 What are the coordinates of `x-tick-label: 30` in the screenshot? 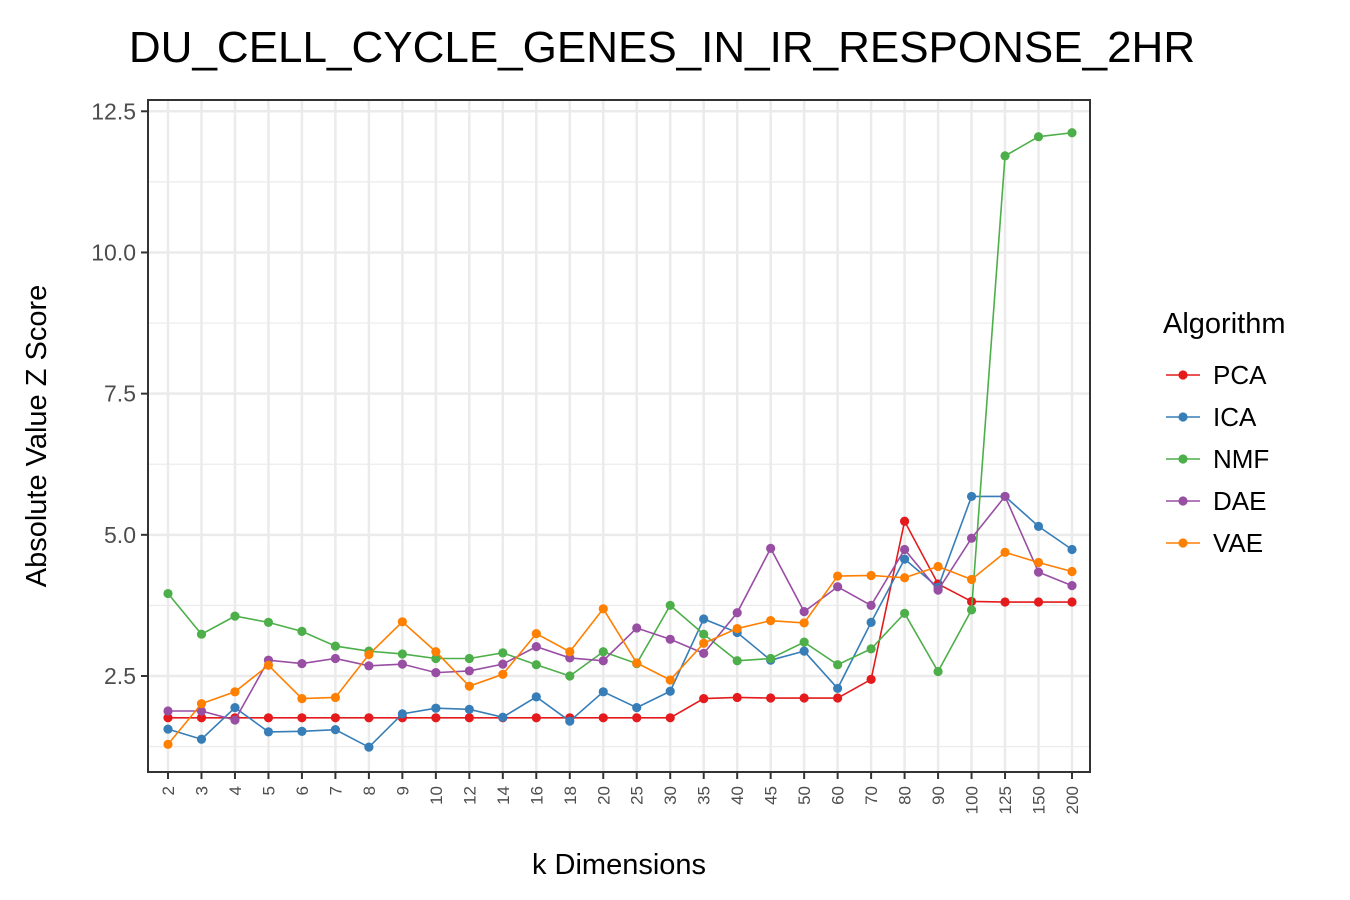 It's located at (670, 795).